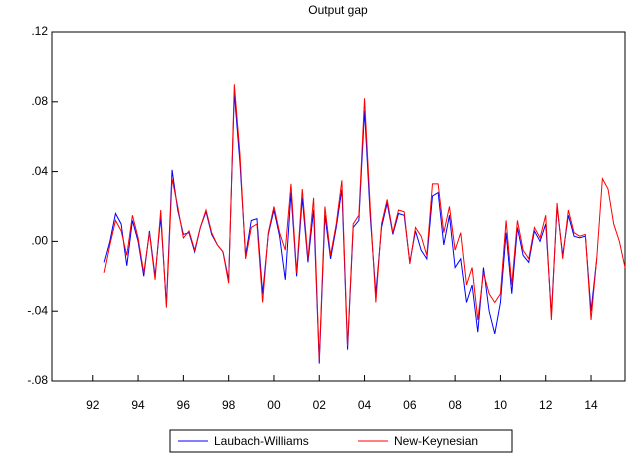 The height and width of the screenshot is (457, 627). I want to click on x-tick-label: 00, so click(274, 405).